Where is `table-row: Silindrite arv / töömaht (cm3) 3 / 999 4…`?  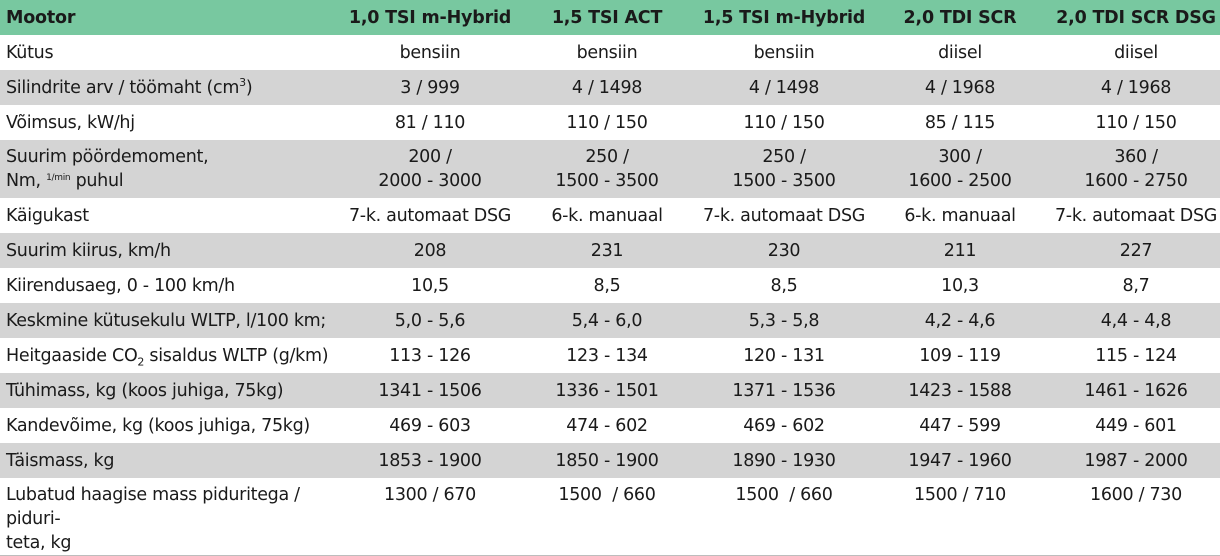
table-row: Silindrite arv / töömaht (cm3) 3 / 999 4… is located at coordinates (610, 87).